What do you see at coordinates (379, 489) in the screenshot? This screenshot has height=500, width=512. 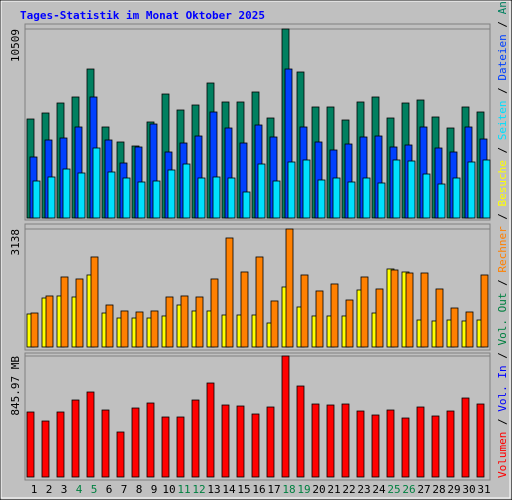 I see `x-tick-label: 24` at bounding box center [379, 489].